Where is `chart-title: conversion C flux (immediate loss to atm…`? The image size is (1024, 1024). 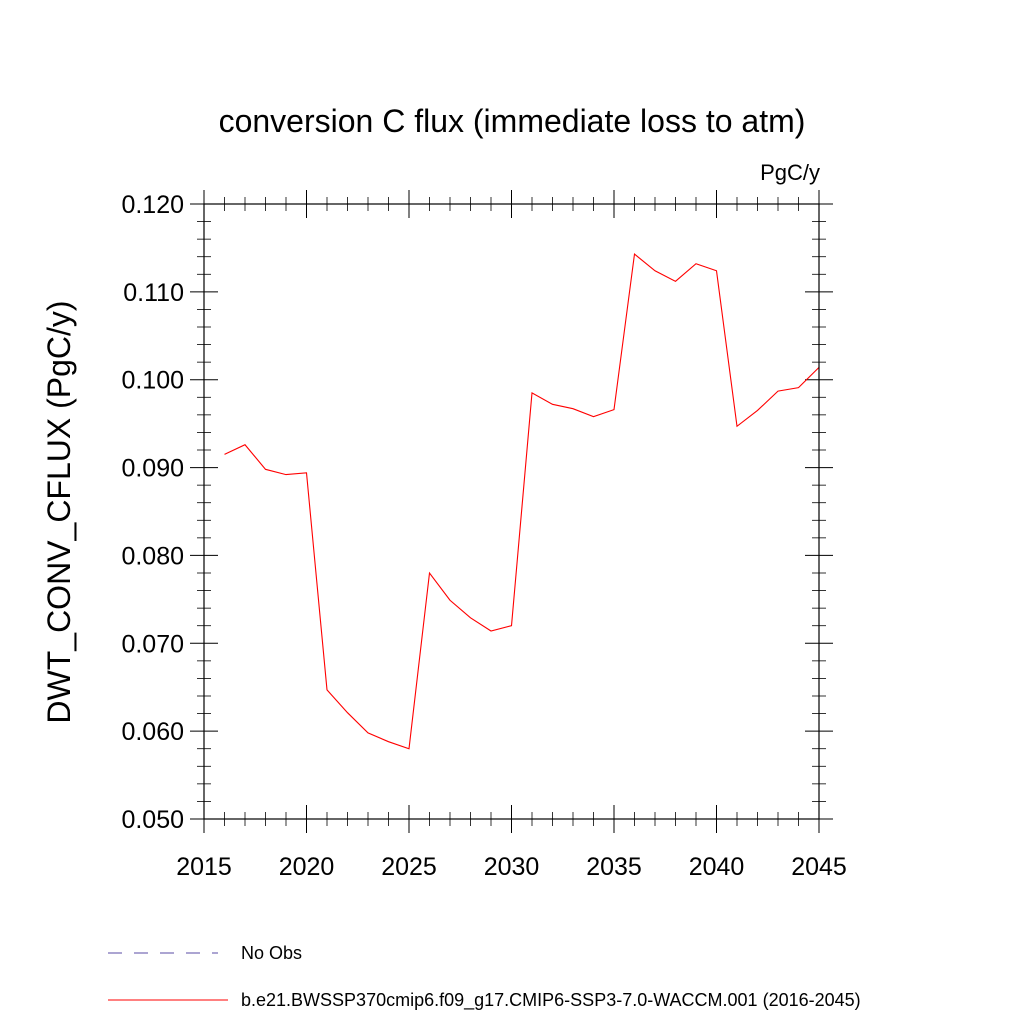
chart-title: conversion C flux (immediate loss to atm… is located at coordinates (512, 121).